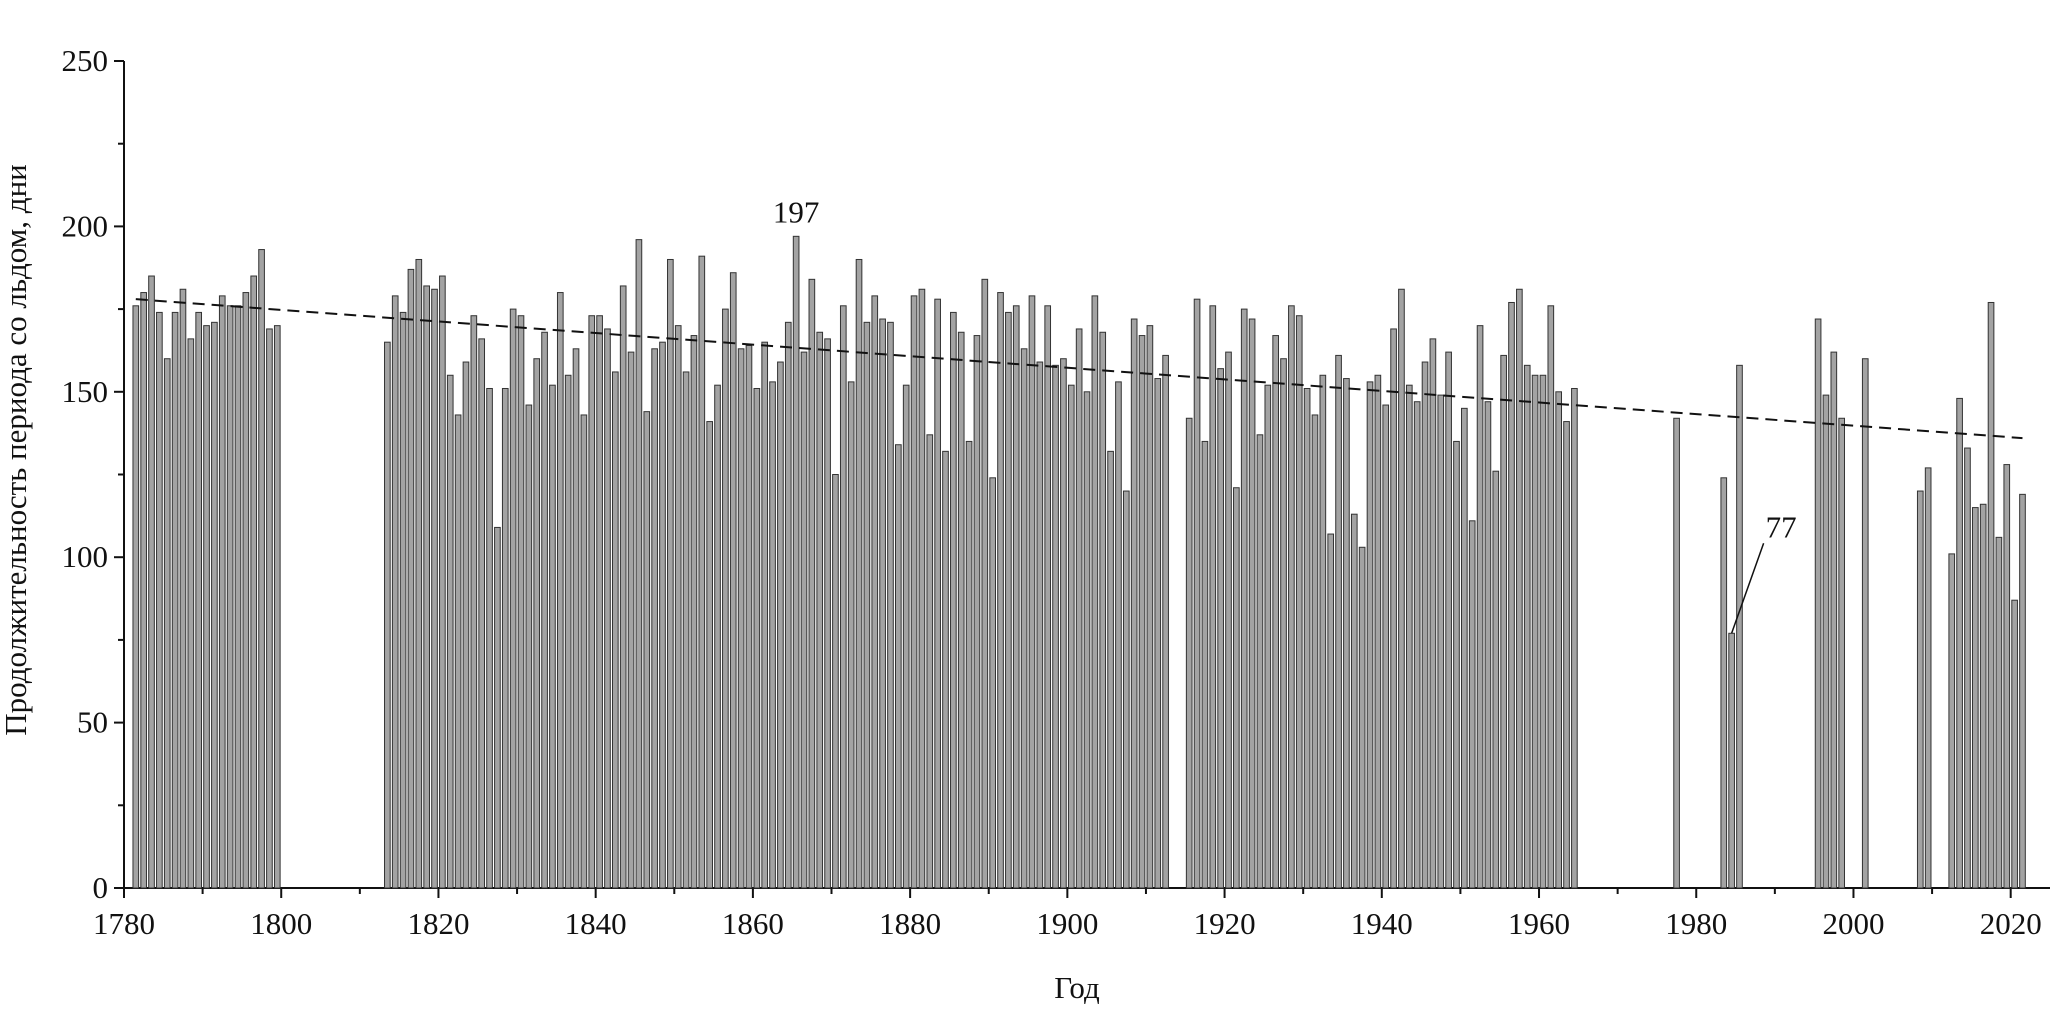 This screenshot has width=2068, height=1016. Describe the element at coordinates (85, 556) in the screenshot. I see `y-tick-label: 100` at that location.